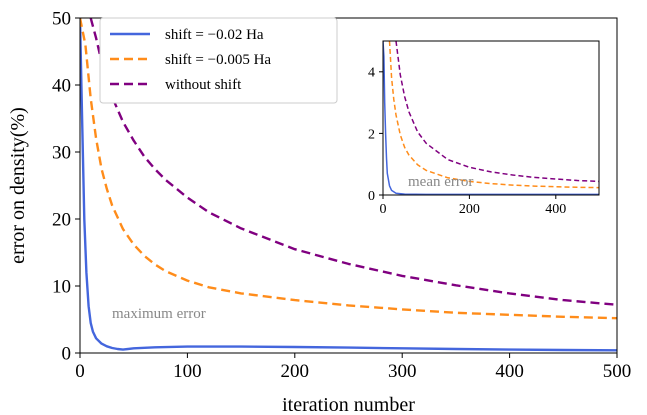 Image resolution: width=647 pixels, height=415 pixels. I want to click on inset-background, so click(491, 118).